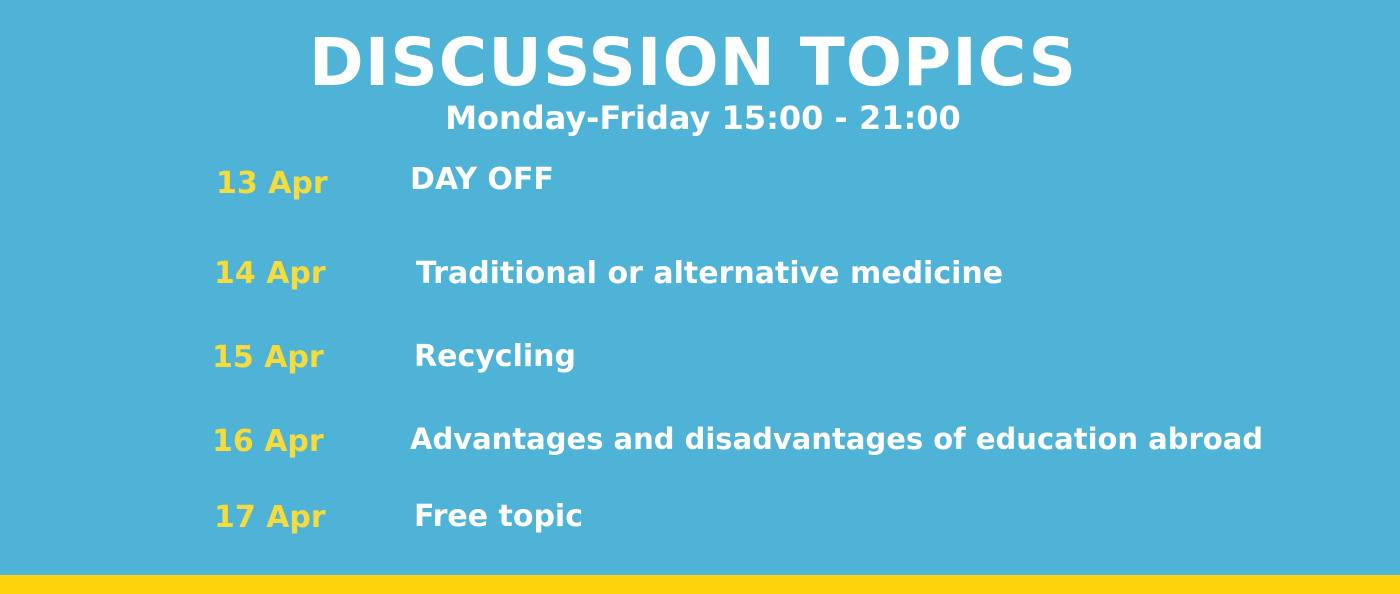  What do you see at coordinates (270, 273) in the screenshot?
I see `schedule-date: 14 Apr` at bounding box center [270, 273].